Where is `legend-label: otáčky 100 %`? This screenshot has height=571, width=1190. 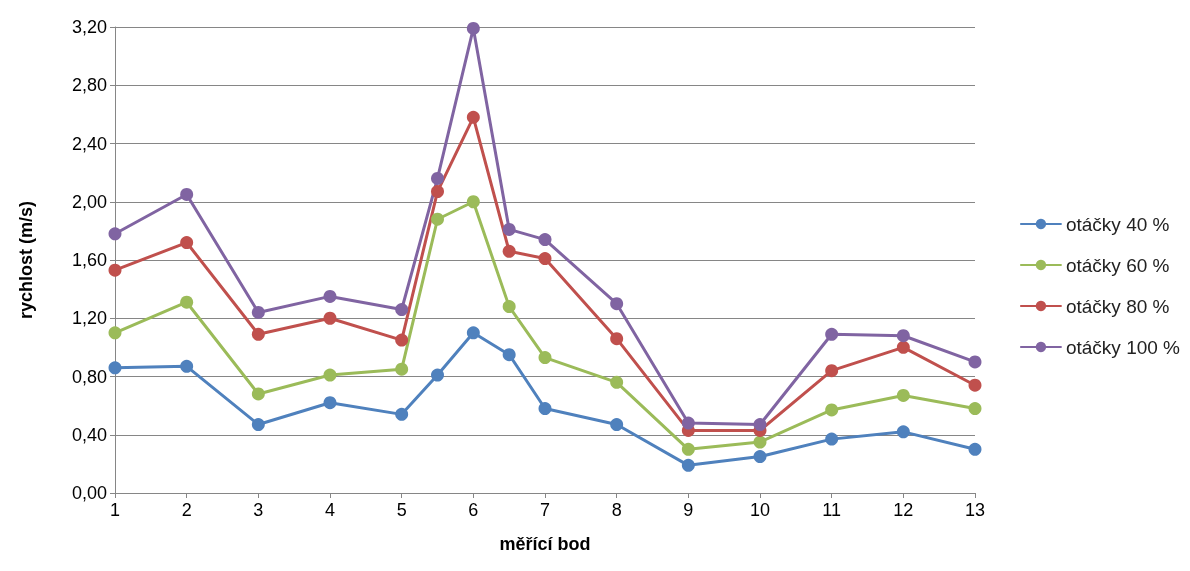 legend-label: otáčky 100 % is located at coordinates (1123, 347).